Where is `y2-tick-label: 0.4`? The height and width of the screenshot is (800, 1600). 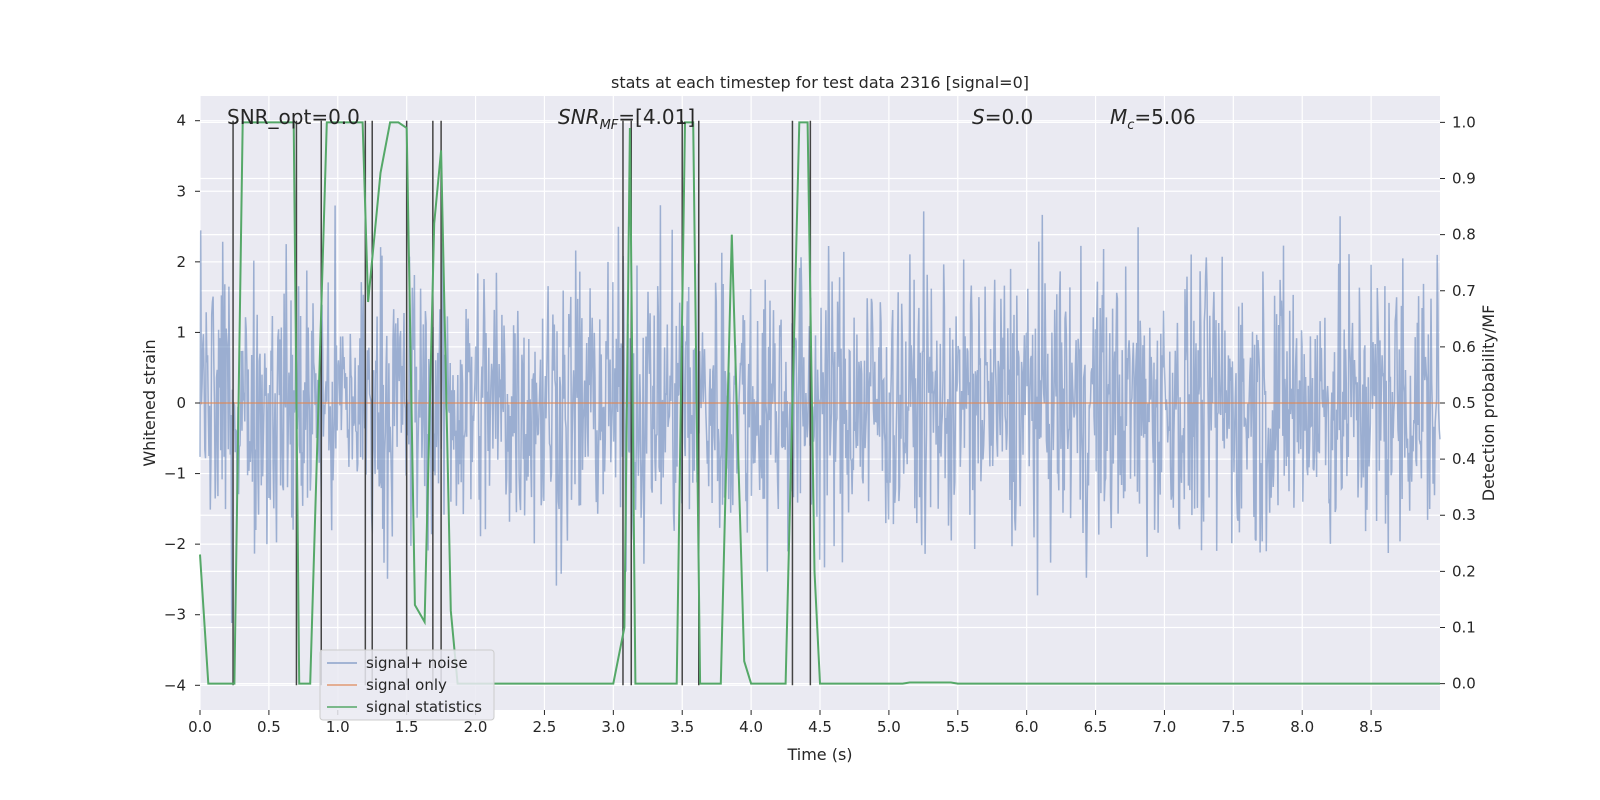
y2-tick-label: 0.4 is located at coordinates (1464, 459).